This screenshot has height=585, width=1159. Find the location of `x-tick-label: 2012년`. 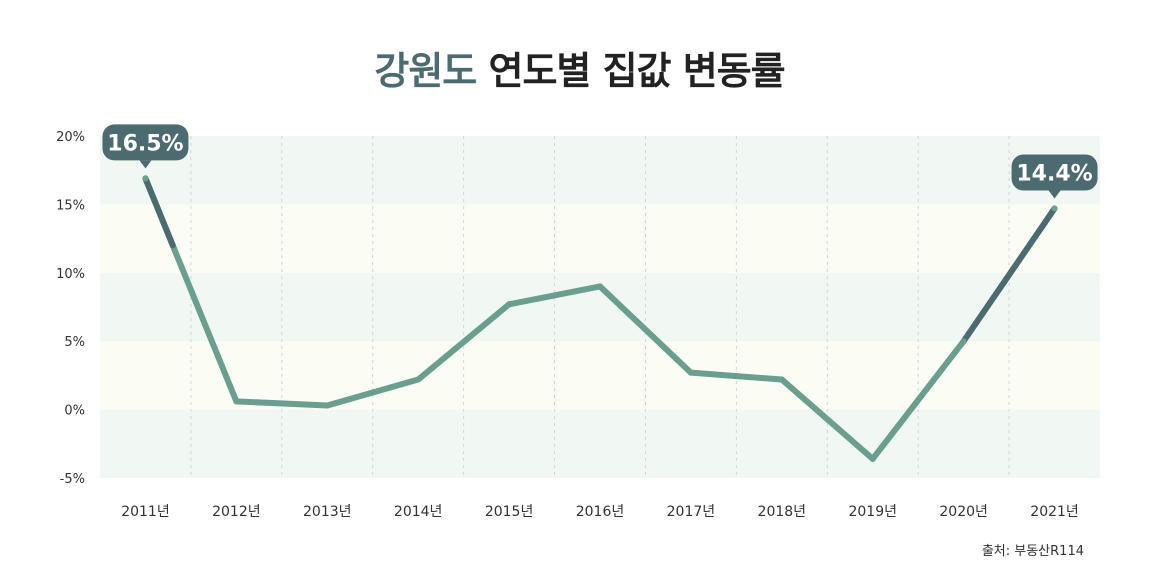

x-tick-label: 2012년 is located at coordinates (236, 512).